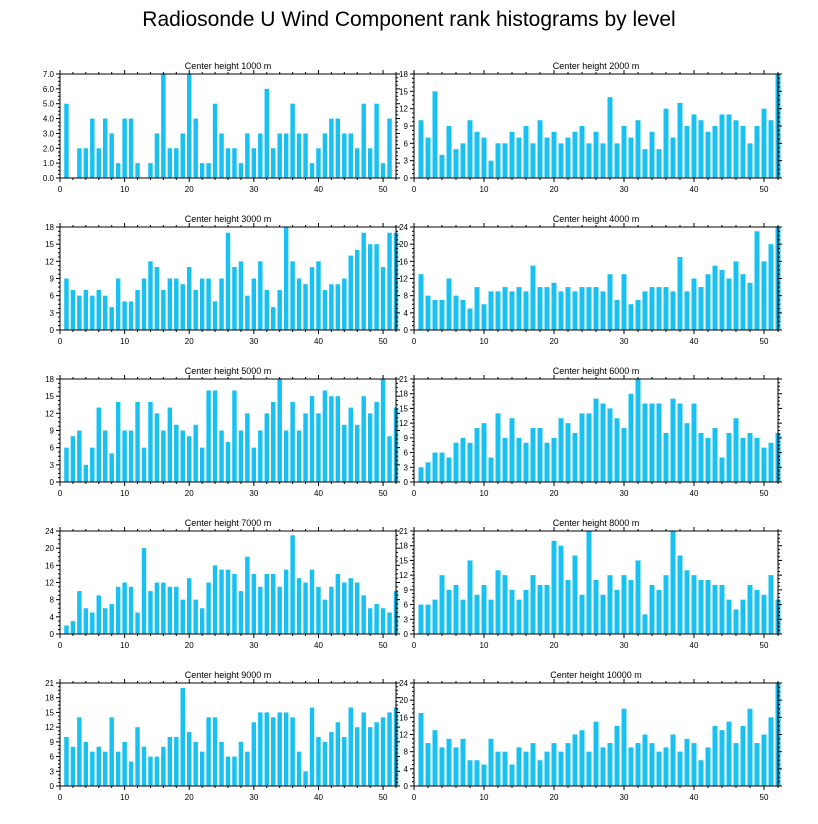 Image resolution: width=818 pixels, height=824 pixels. What do you see at coordinates (414, 797) in the screenshot?
I see `x-tick-label: 0` at bounding box center [414, 797].